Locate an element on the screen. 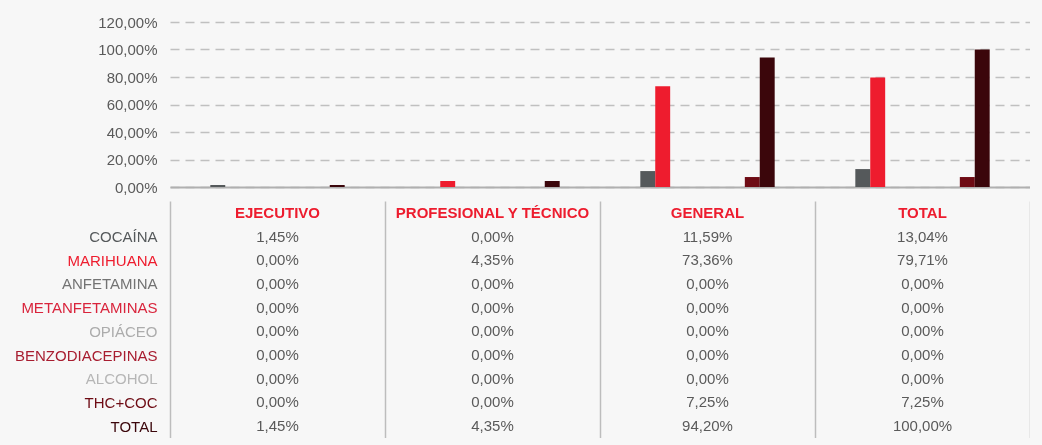  x-tick-label: TOTAL is located at coordinates (922, 212).